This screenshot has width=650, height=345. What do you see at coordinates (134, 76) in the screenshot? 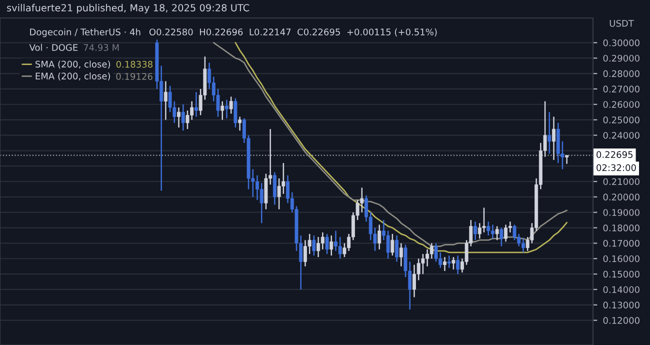
I see `text: 0.19126` at bounding box center [134, 76].